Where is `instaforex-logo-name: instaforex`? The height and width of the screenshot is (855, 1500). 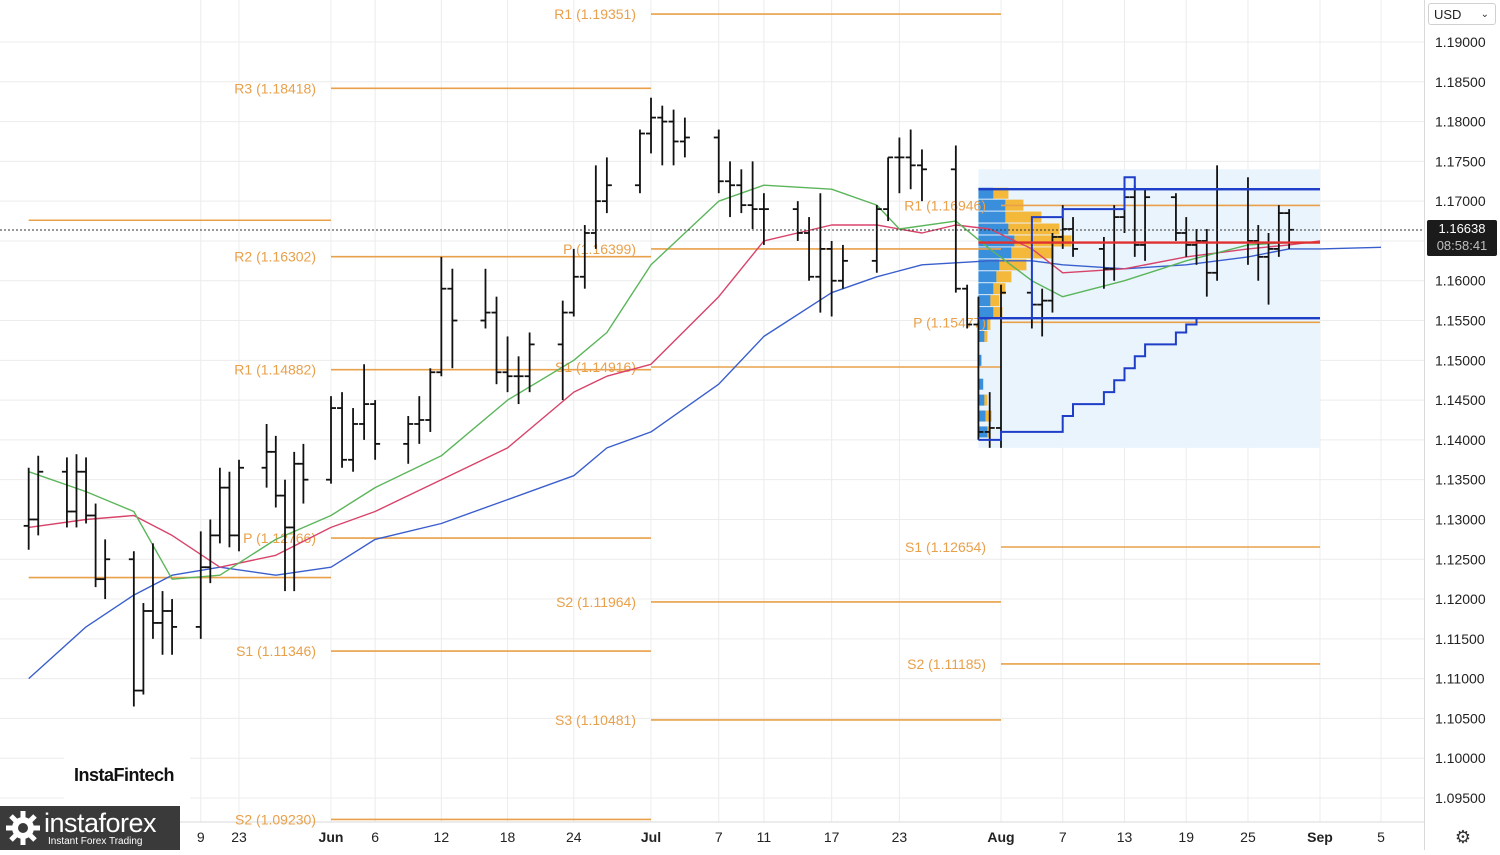
instaforex-logo-name: instaforex is located at coordinates (100, 823).